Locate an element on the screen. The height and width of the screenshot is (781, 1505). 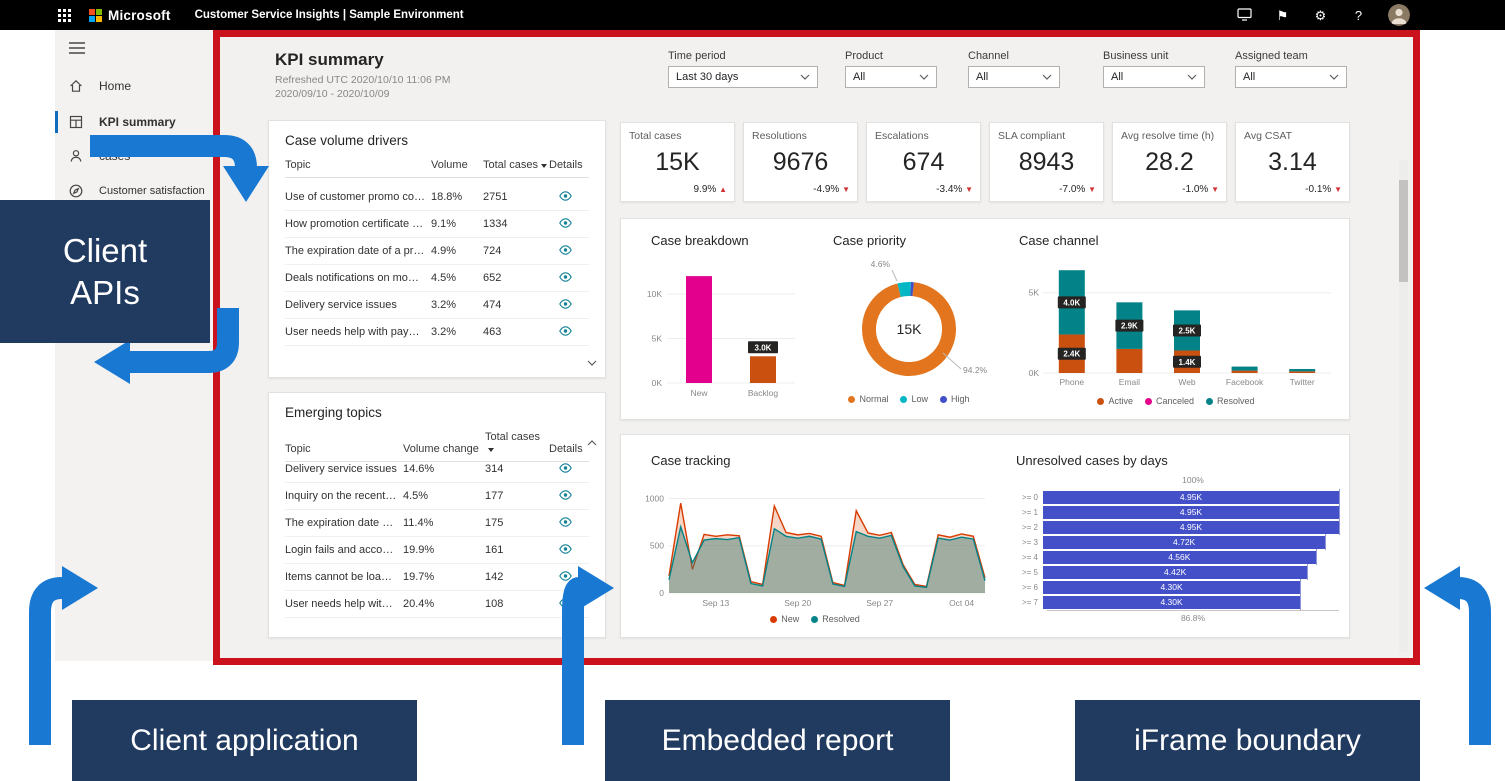
kpi-card-avg-resolve-time: Avg resolve time (h) 28.2 -1.0% ▼ is located at coordinates (1169, 162).